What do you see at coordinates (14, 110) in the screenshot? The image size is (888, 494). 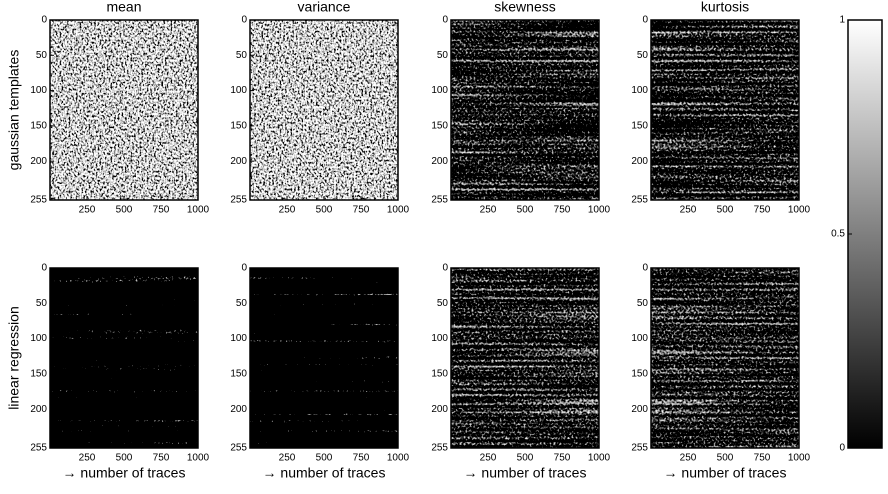 I see `row-label: gaussian templates` at bounding box center [14, 110].